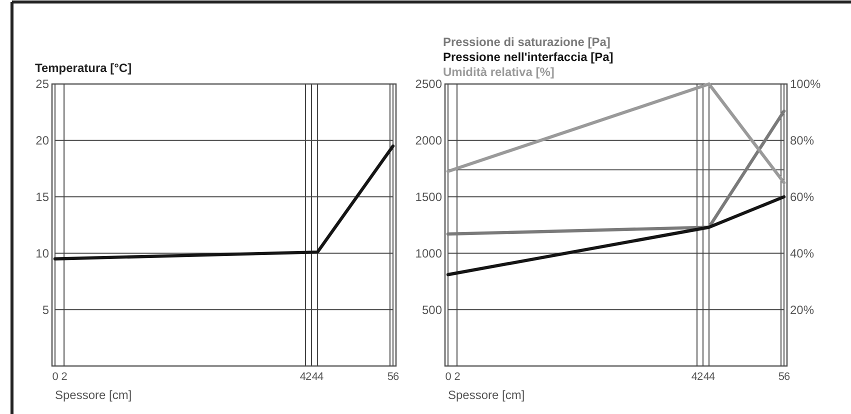 The height and width of the screenshot is (414, 851). What do you see at coordinates (802, 197) in the screenshot?
I see `y2-tick-label: 60%` at bounding box center [802, 197].